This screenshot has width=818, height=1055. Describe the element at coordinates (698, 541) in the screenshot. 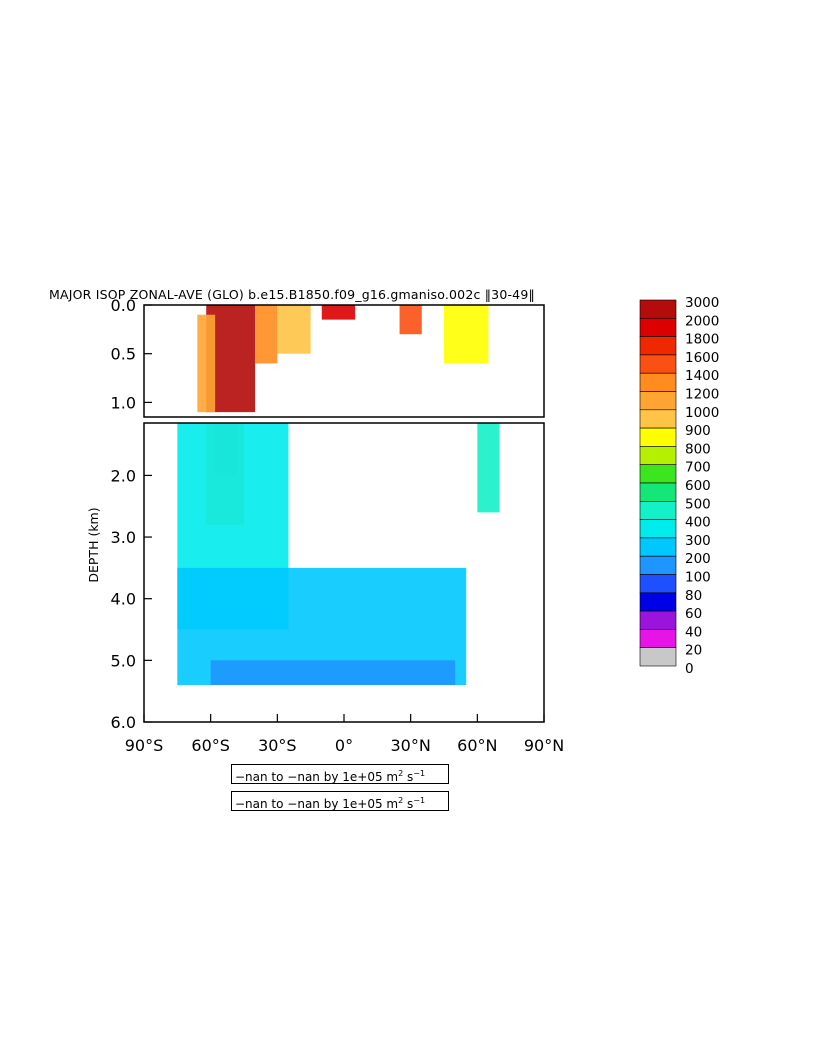

I see `colorbar-label: 300` at that location.